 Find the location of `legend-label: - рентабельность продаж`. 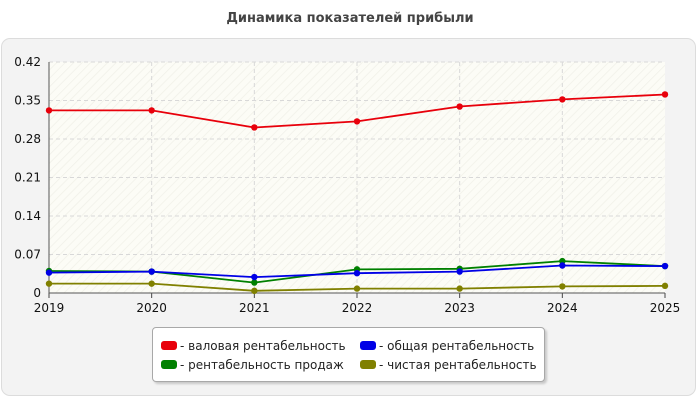

legend-label: - рентабельность продаж is located at coordinates (262, 364).